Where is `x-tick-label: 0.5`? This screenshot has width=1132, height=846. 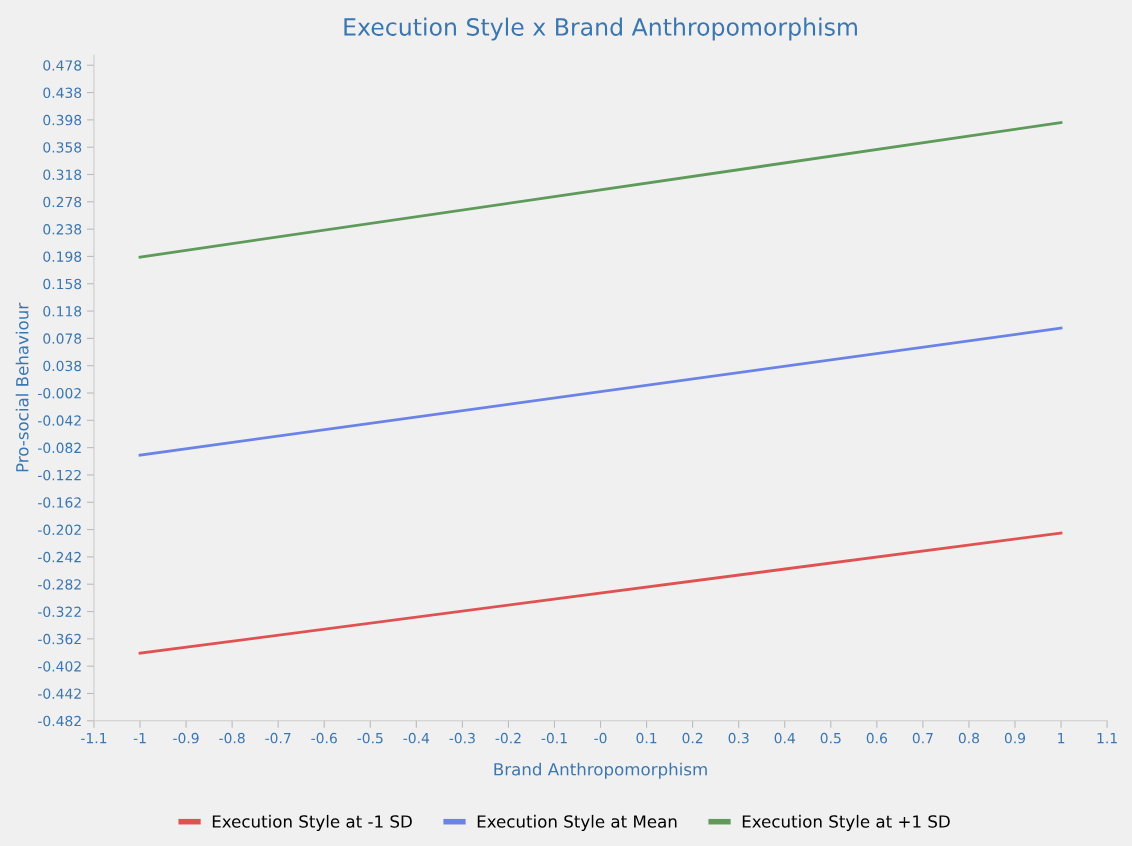 x-tick-label: 0.5 is located at coordinates (830, 738).